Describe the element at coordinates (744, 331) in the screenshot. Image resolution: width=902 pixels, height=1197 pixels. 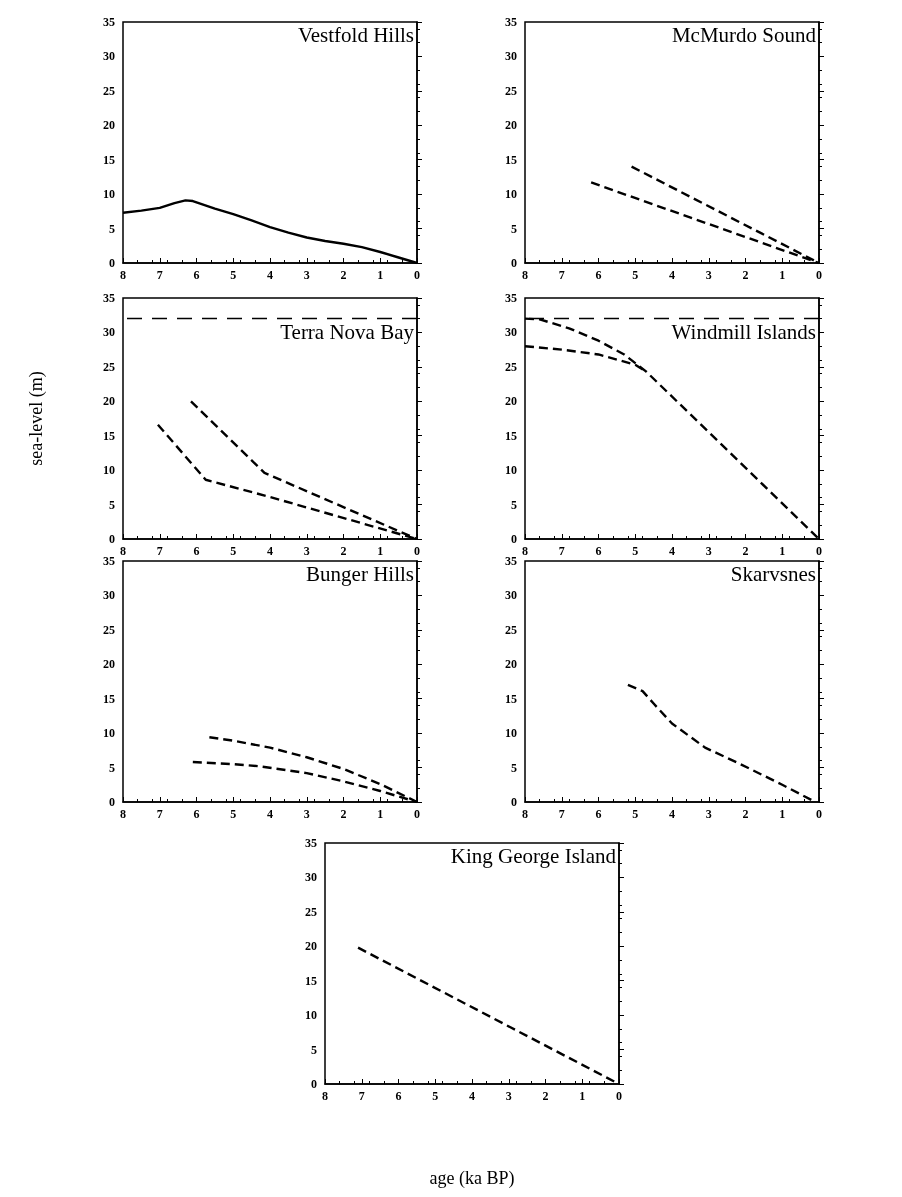
I see `text: Windmill Islands` at that location.